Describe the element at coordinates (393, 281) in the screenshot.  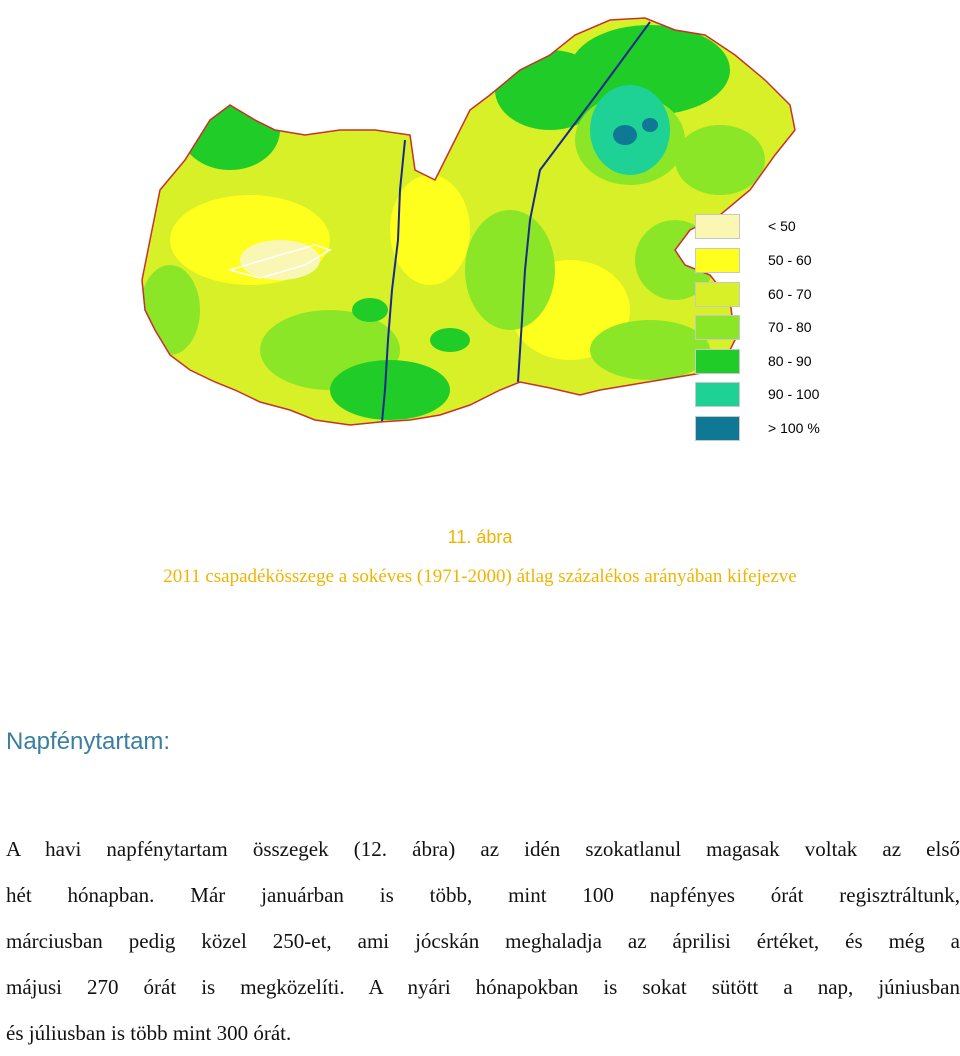
I see `danube-river` at that location.